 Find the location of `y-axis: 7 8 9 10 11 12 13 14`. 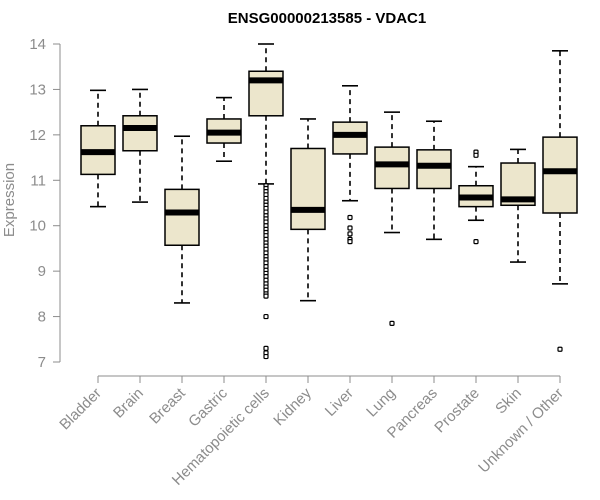

y-axis: 7 8 9 10 11 12 13 14 is located at coordinates (45, 203).